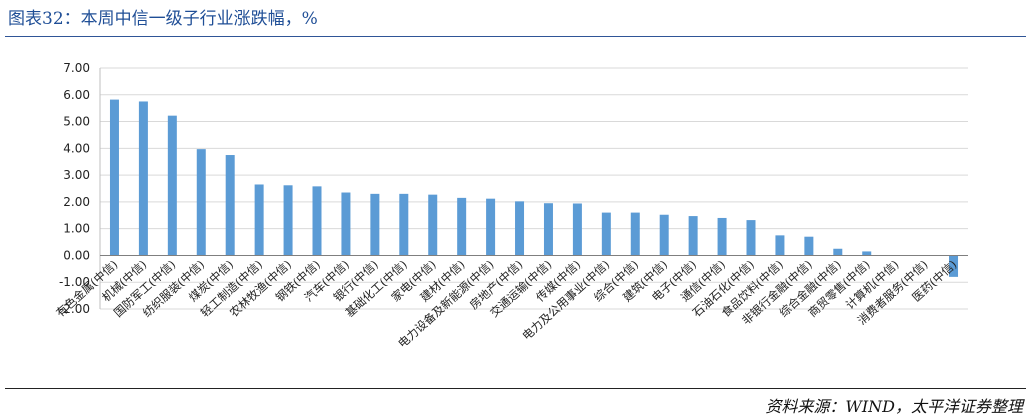 Image resolution: width=1031 pixels, height=418 pixels. What do you see at coordinates (74, 282) in the screenshot?
I see `y-tick-label: -1.00` at bounding box center [74, 282].